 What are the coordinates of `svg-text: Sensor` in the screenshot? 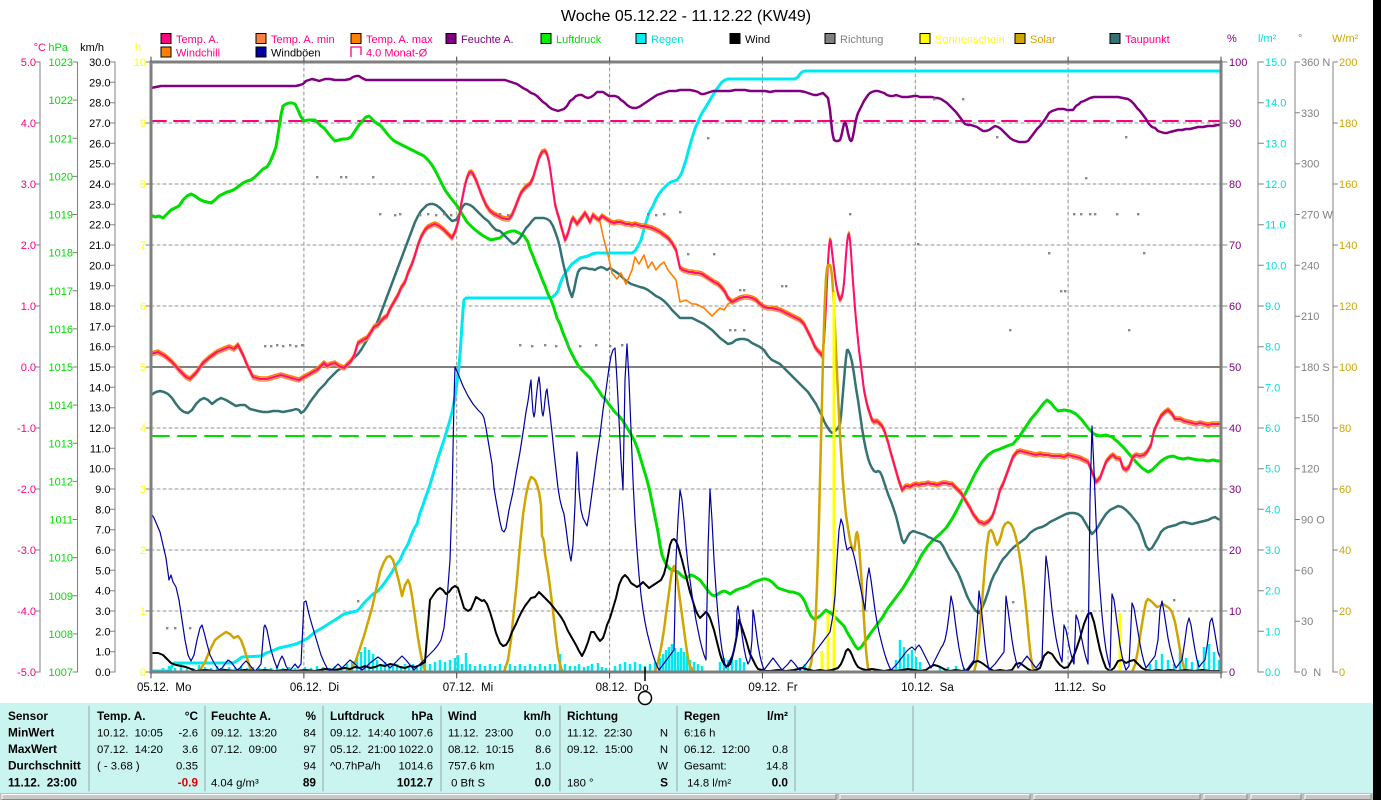 It's located at (28, 716).